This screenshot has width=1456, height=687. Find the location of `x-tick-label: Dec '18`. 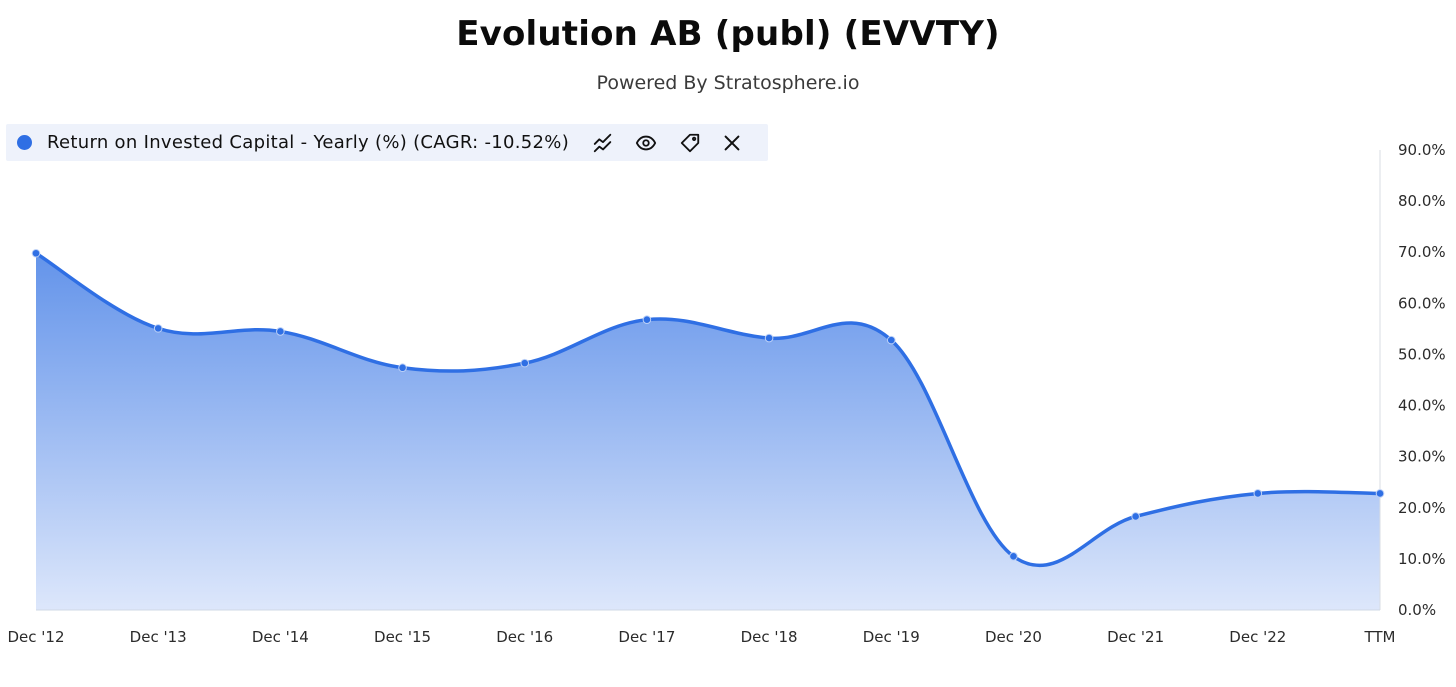

x-tick-label: Dec '18 is located at coordinates (769, 637).